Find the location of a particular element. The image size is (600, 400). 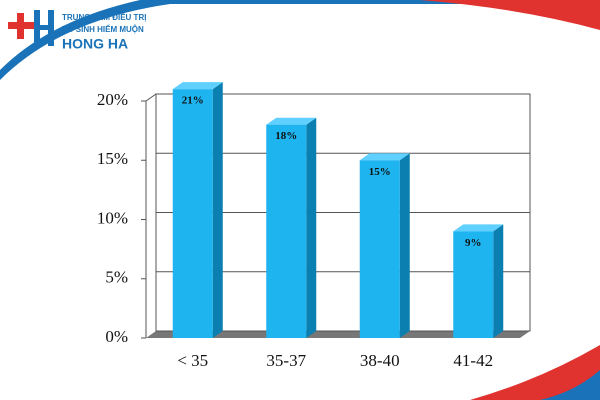

logo-line: VÔ SINH HIẾM MUỘN is located at coordinates (103, 29).